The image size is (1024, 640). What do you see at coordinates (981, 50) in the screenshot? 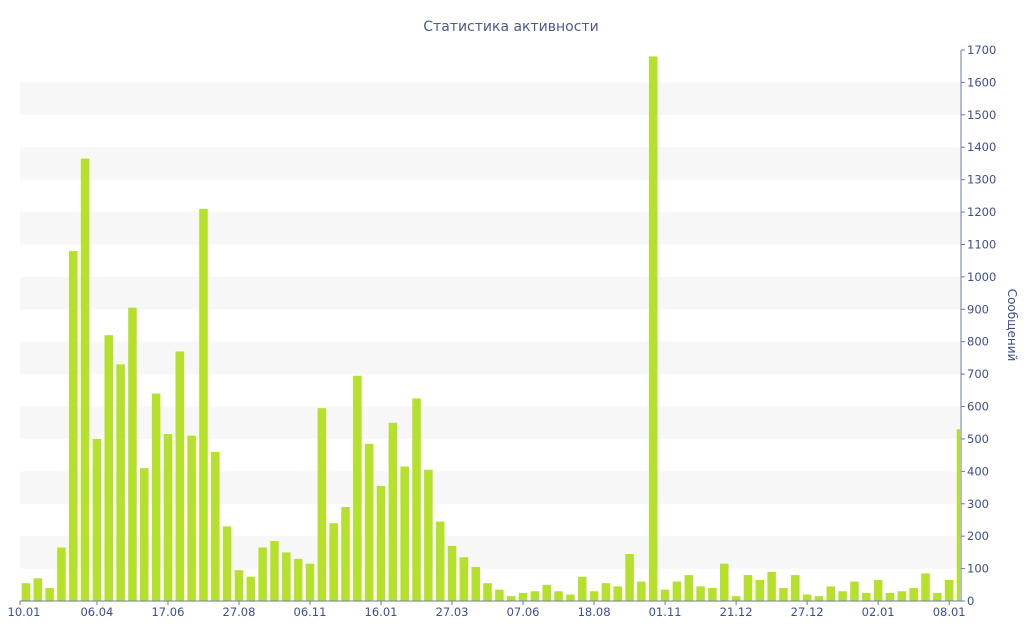
I see `y-tick-label: 1700` at bounding box center [981, 50].